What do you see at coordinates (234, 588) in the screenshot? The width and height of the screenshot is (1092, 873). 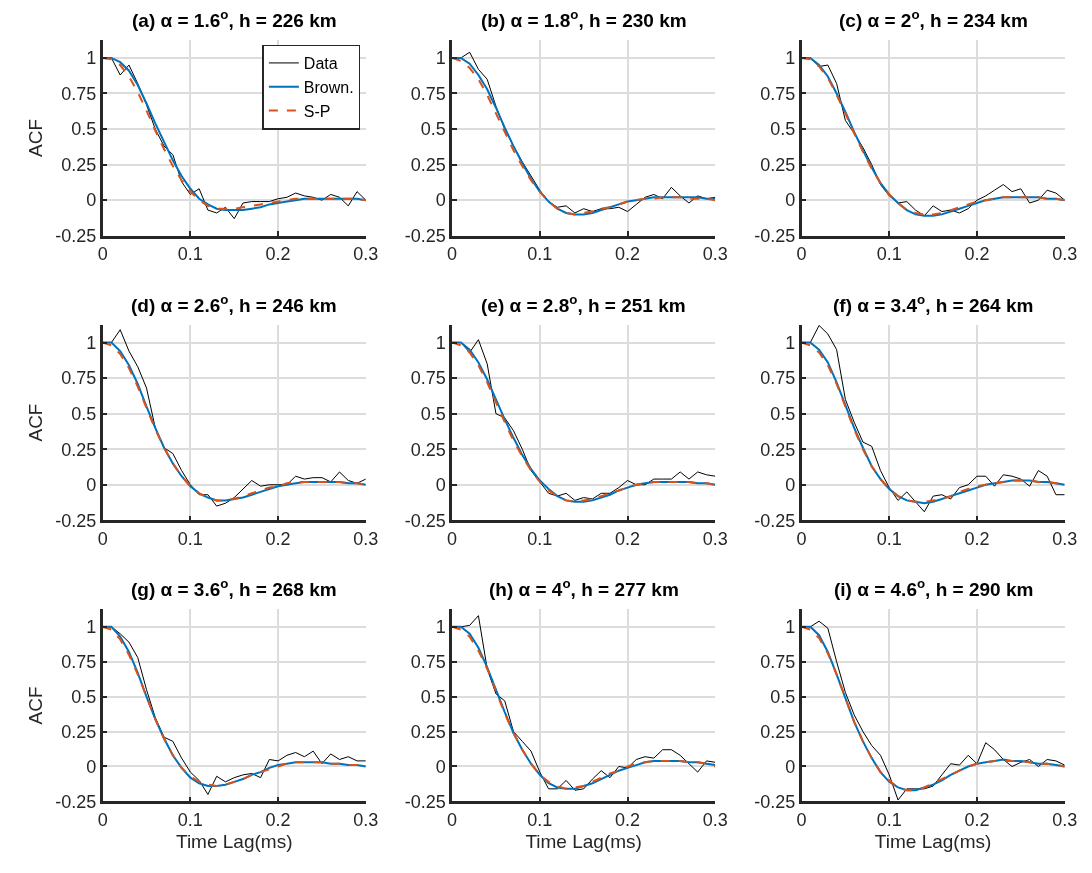 I see `chart-title: (g) α = 3.6$^{o}$, h = 268 km` at bounding box center [234, 588].